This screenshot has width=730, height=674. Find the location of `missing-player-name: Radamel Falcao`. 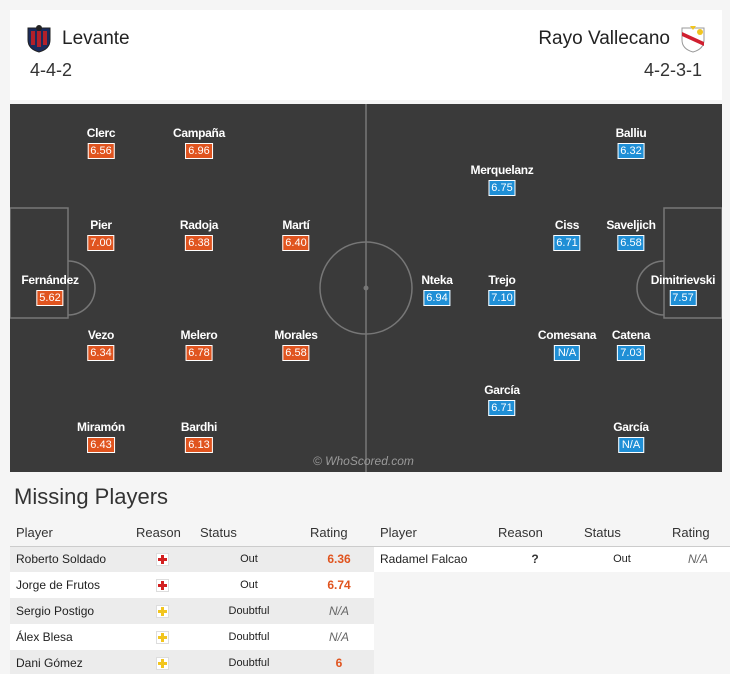

missing-player-name: Radamel Falcao is located at coordinates (433, 559).